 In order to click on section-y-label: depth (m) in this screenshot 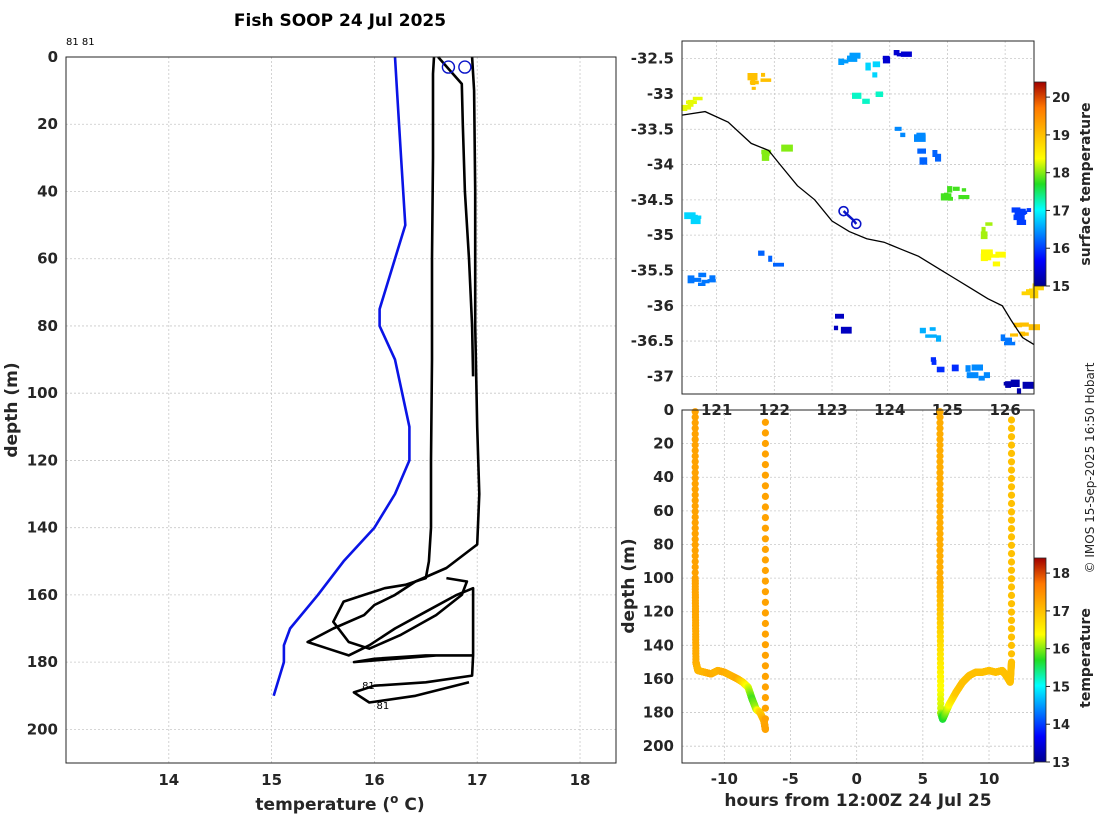, I will do `click(629, 585)`.